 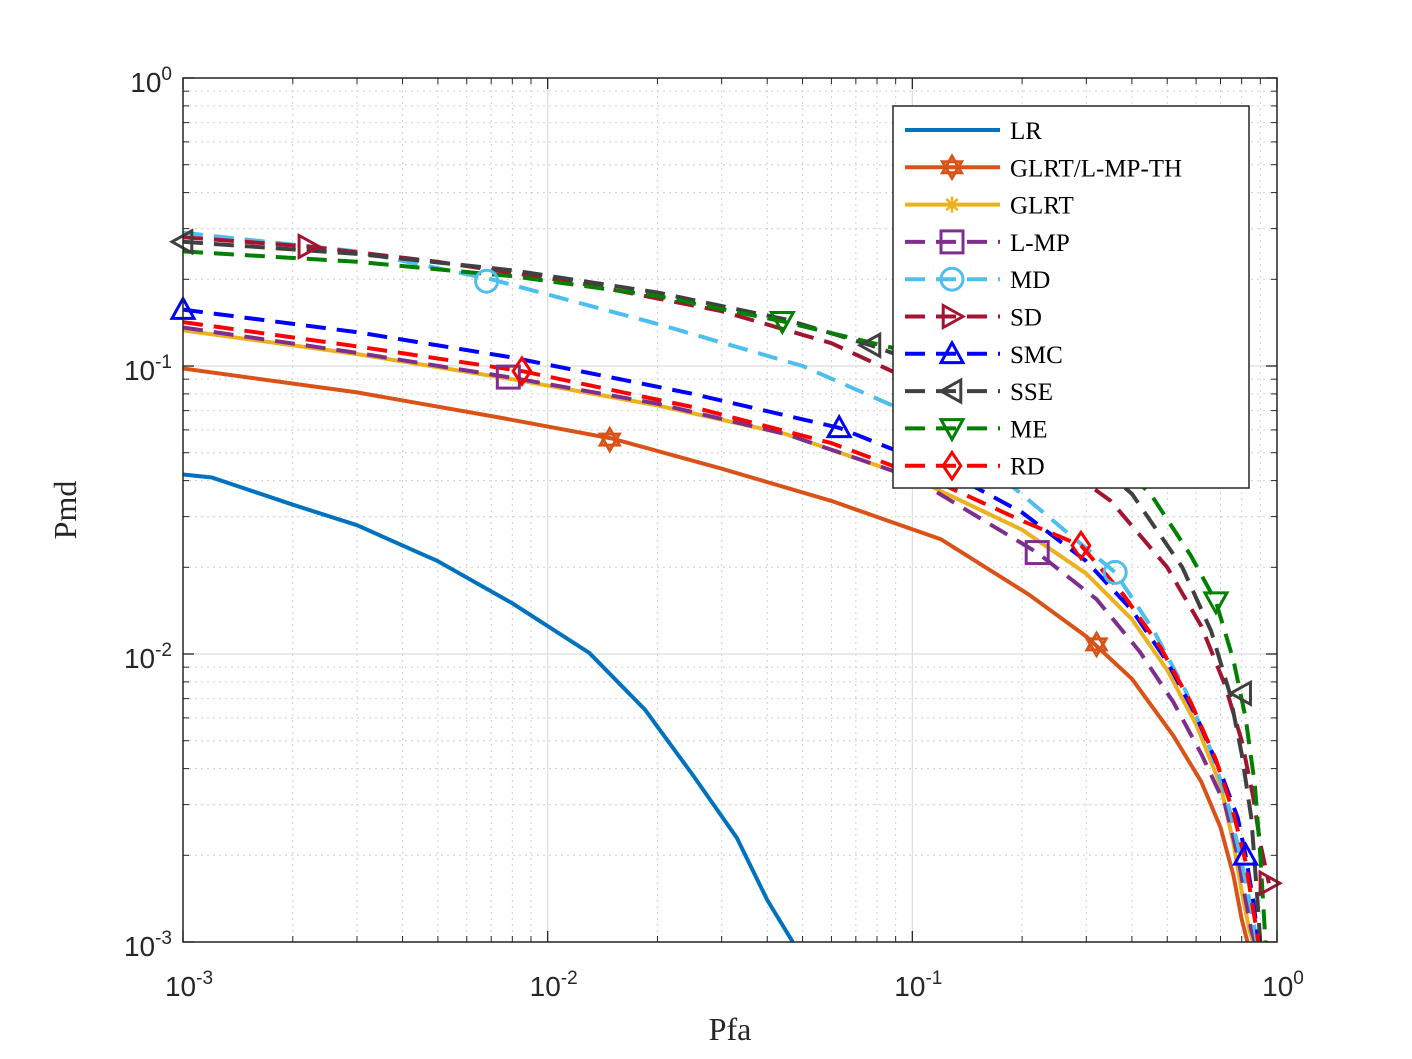 I want to click on legend-item: MD, so click(x=977, y=280).